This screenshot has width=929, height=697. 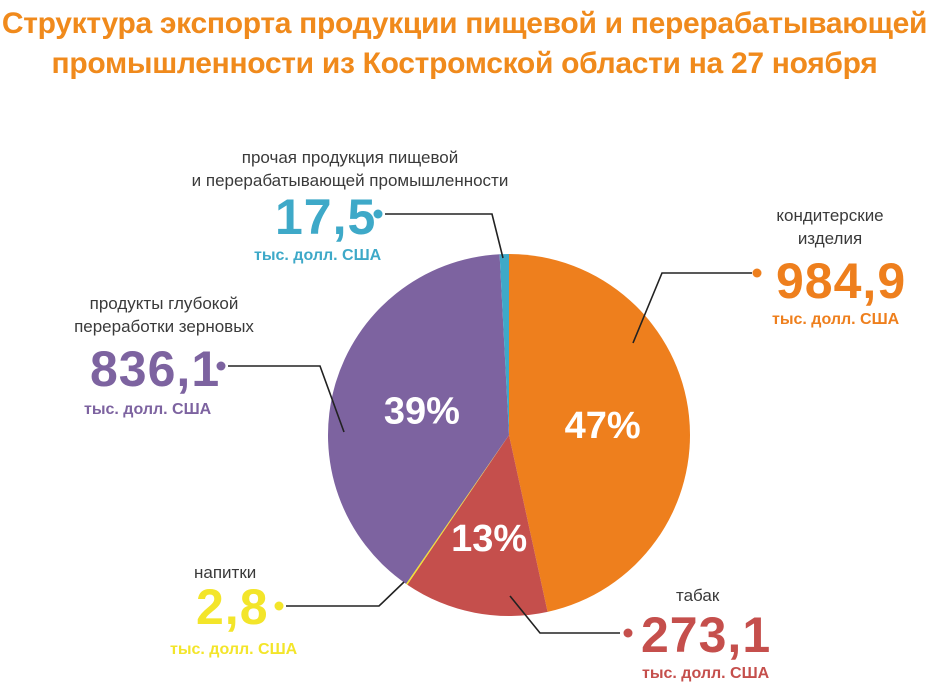 I want to click on value-napitki: 2,8, so click(x=232, y=607).